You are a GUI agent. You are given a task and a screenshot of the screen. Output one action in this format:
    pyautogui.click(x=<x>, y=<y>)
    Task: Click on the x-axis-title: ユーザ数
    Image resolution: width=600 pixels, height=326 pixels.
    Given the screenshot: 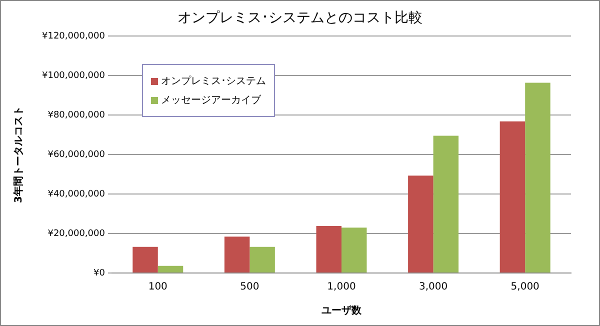 What is the action you would take?
    pyautogui.click(x=341, y=310)
    